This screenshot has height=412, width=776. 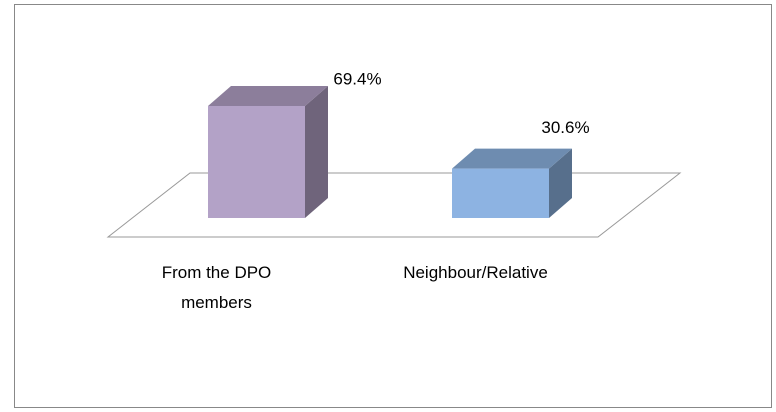 What do you see at coordinates (357, 78) in the screenshot?
I see `data-label: 69.4%` at bounding box center [357, 78].